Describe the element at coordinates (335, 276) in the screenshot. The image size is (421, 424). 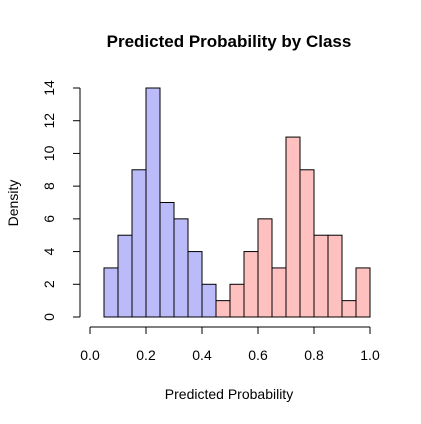
I see `bar-series2-bin9` at that location.